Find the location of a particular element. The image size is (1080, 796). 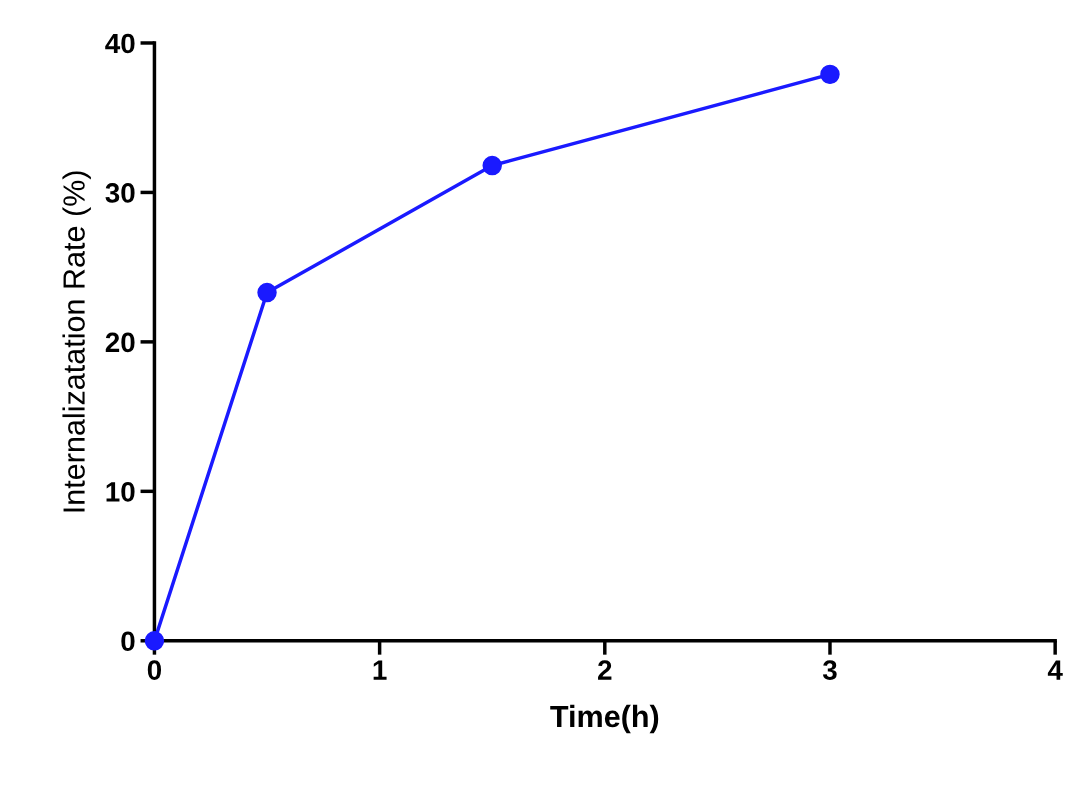

y-tick-label: 20 is located at coordinates (120, 342).